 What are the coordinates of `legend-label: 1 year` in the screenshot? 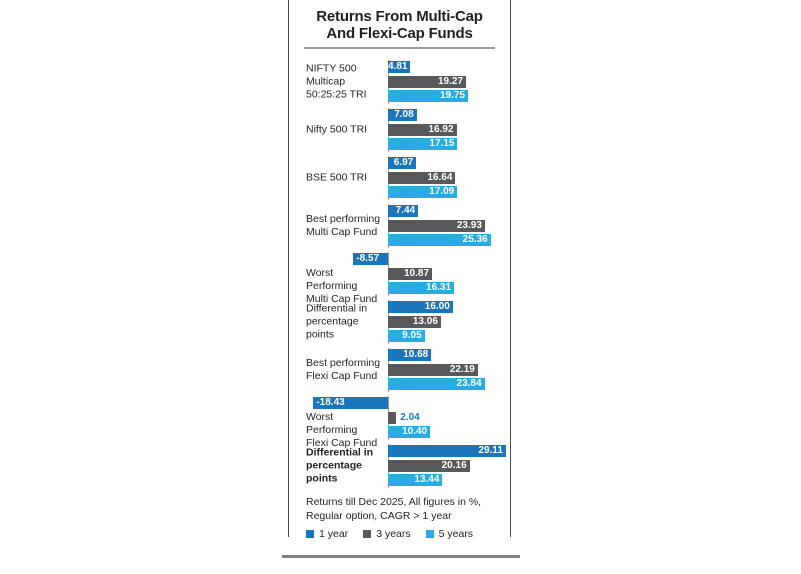 It's located at (334, 534).